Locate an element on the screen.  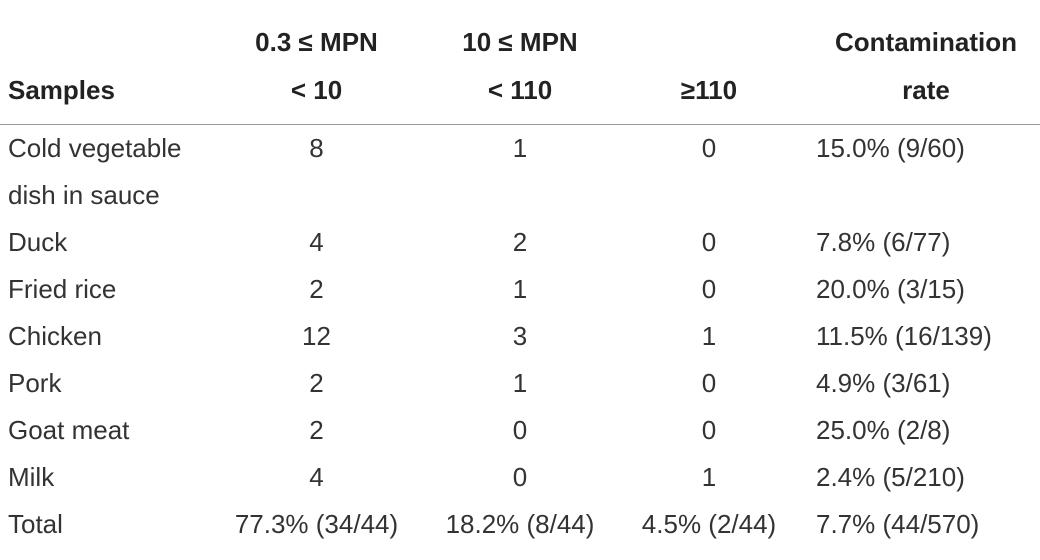
table-row: Chicken 12 3 1 11.5% (16/139) is located at coordinates (520, 336).